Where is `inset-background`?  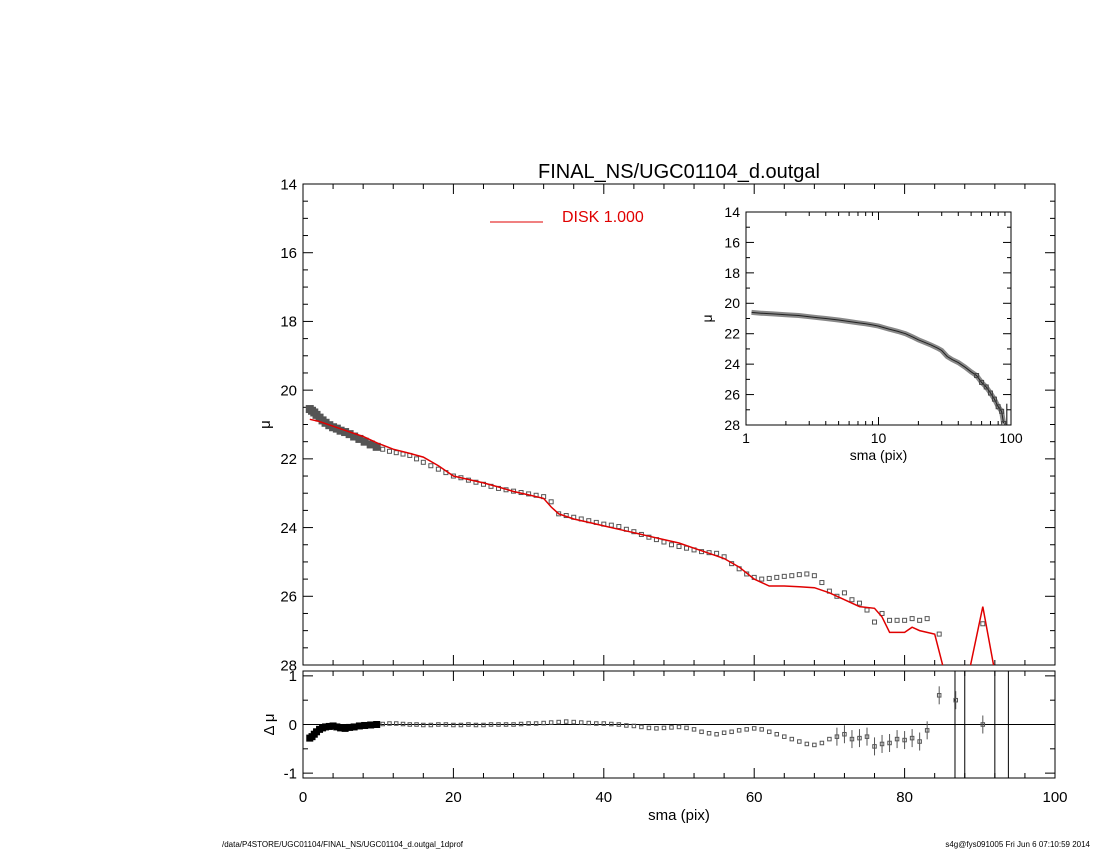 inset-background is located at coordinates (878, 318).